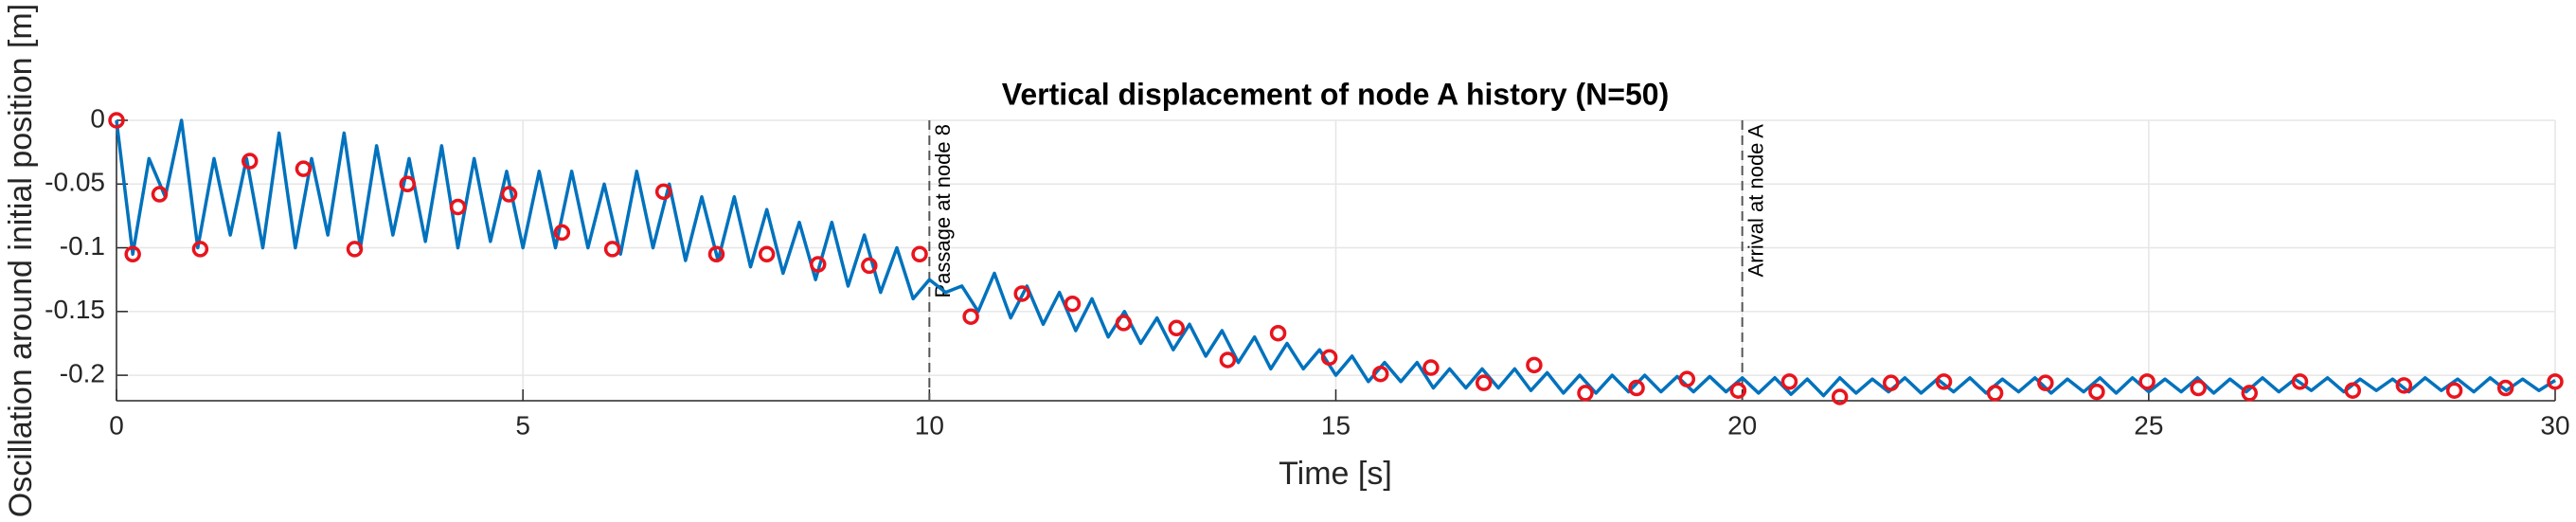 The width and height of the screenshot is (2576, 522). Describe the element at coordinates (1335, 474) in the screenshot. I see `x-axis-label: Time [s]` at that location.